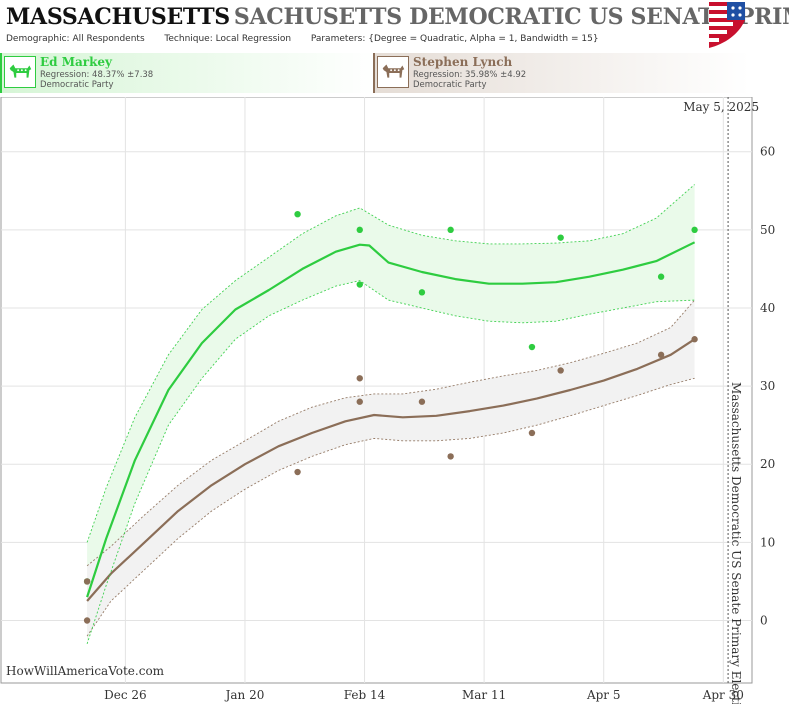 Image resolution: width=789 pixels, height=704 pixels. I want to click on title-state: MASSACHUSETTS, so click(118, 17).